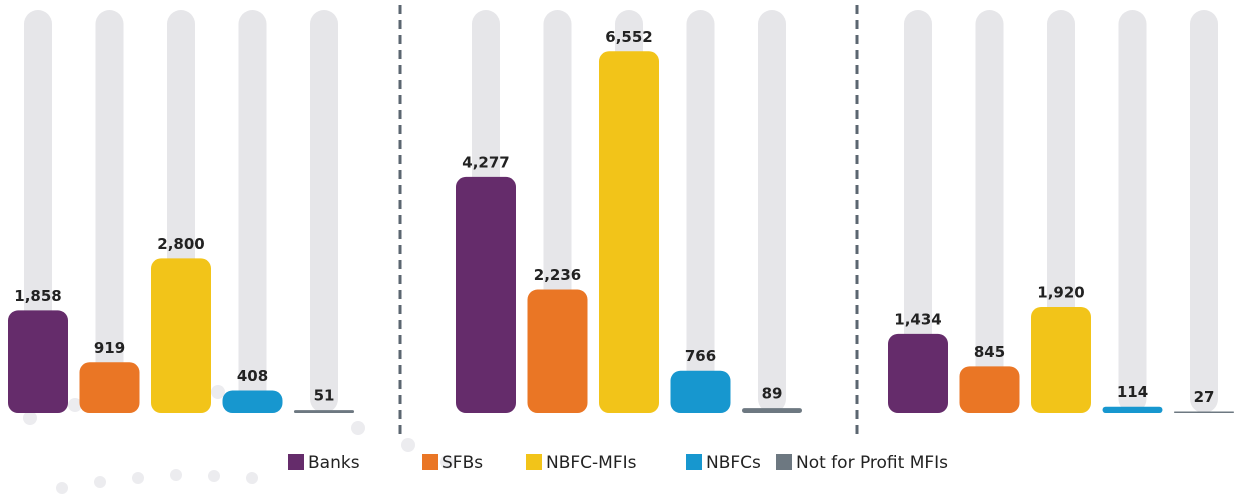  I want to click on value-label: 4,277, so click(485, 162).